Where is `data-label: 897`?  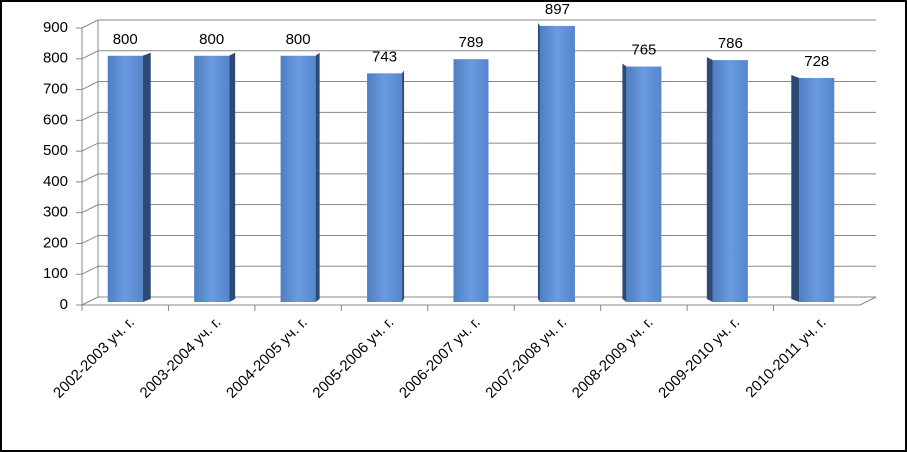
data-label: 897 is located at coordinates (557, 9).